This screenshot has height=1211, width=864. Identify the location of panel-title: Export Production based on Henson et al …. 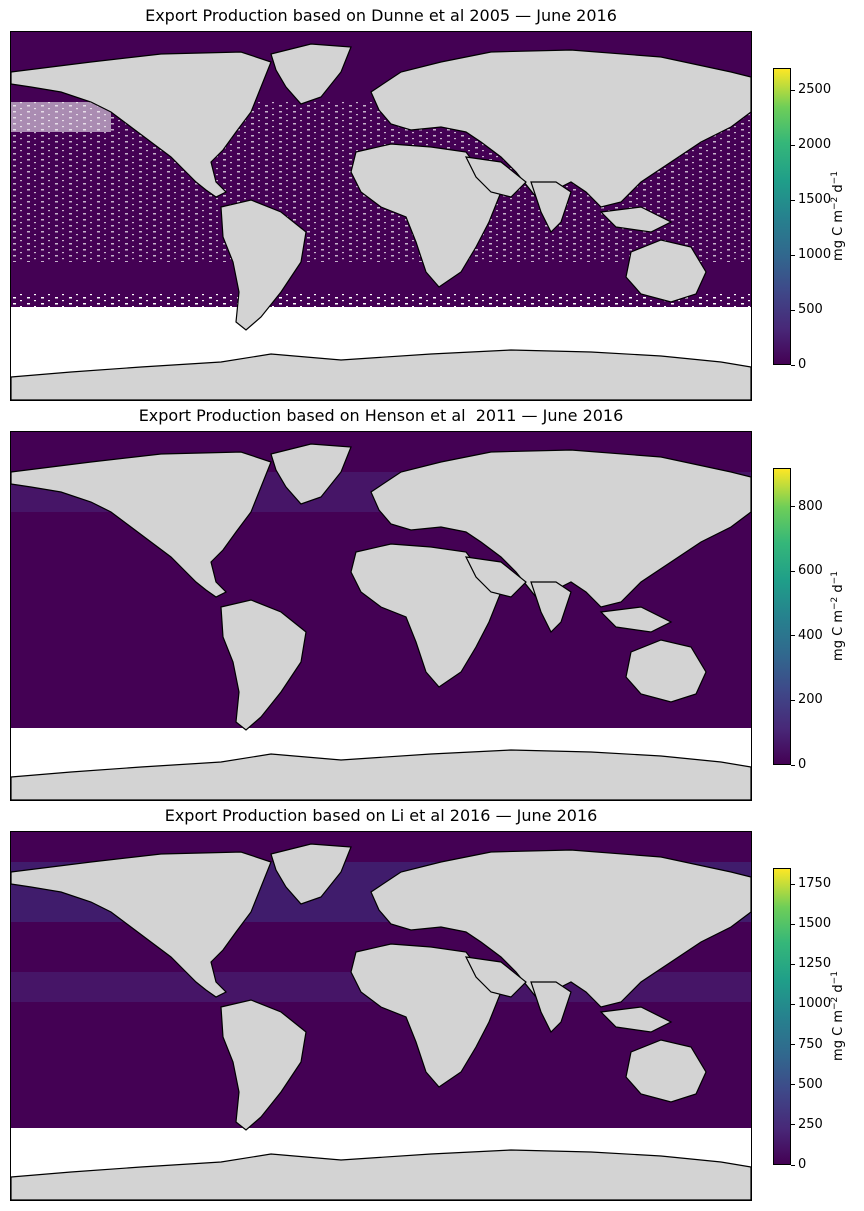
(381, 415).